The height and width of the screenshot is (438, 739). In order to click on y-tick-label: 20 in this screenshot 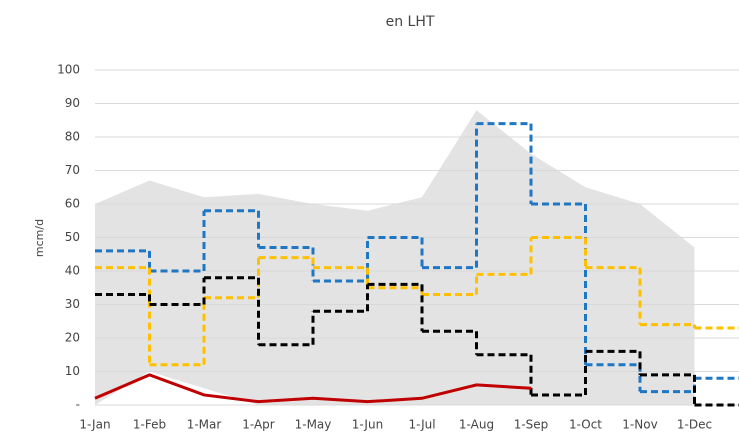, I will do `click(72, 338)`.